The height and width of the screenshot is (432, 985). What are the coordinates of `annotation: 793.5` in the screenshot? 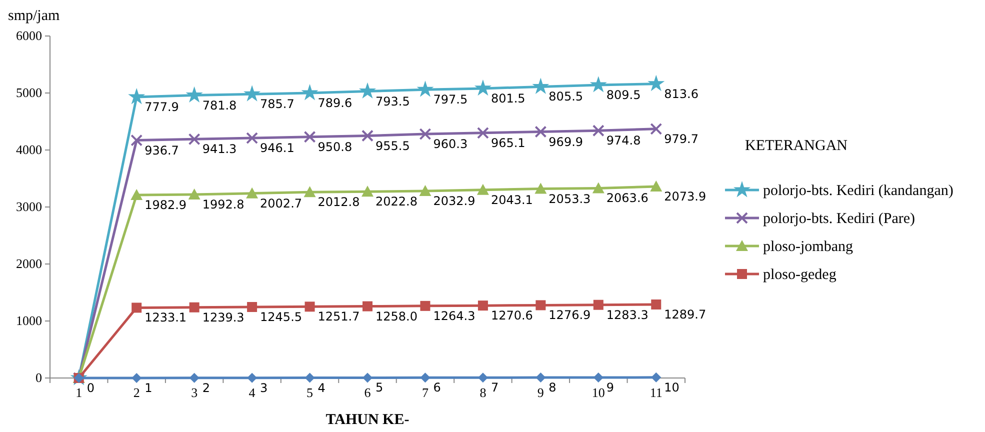 It's located at (393, 101).